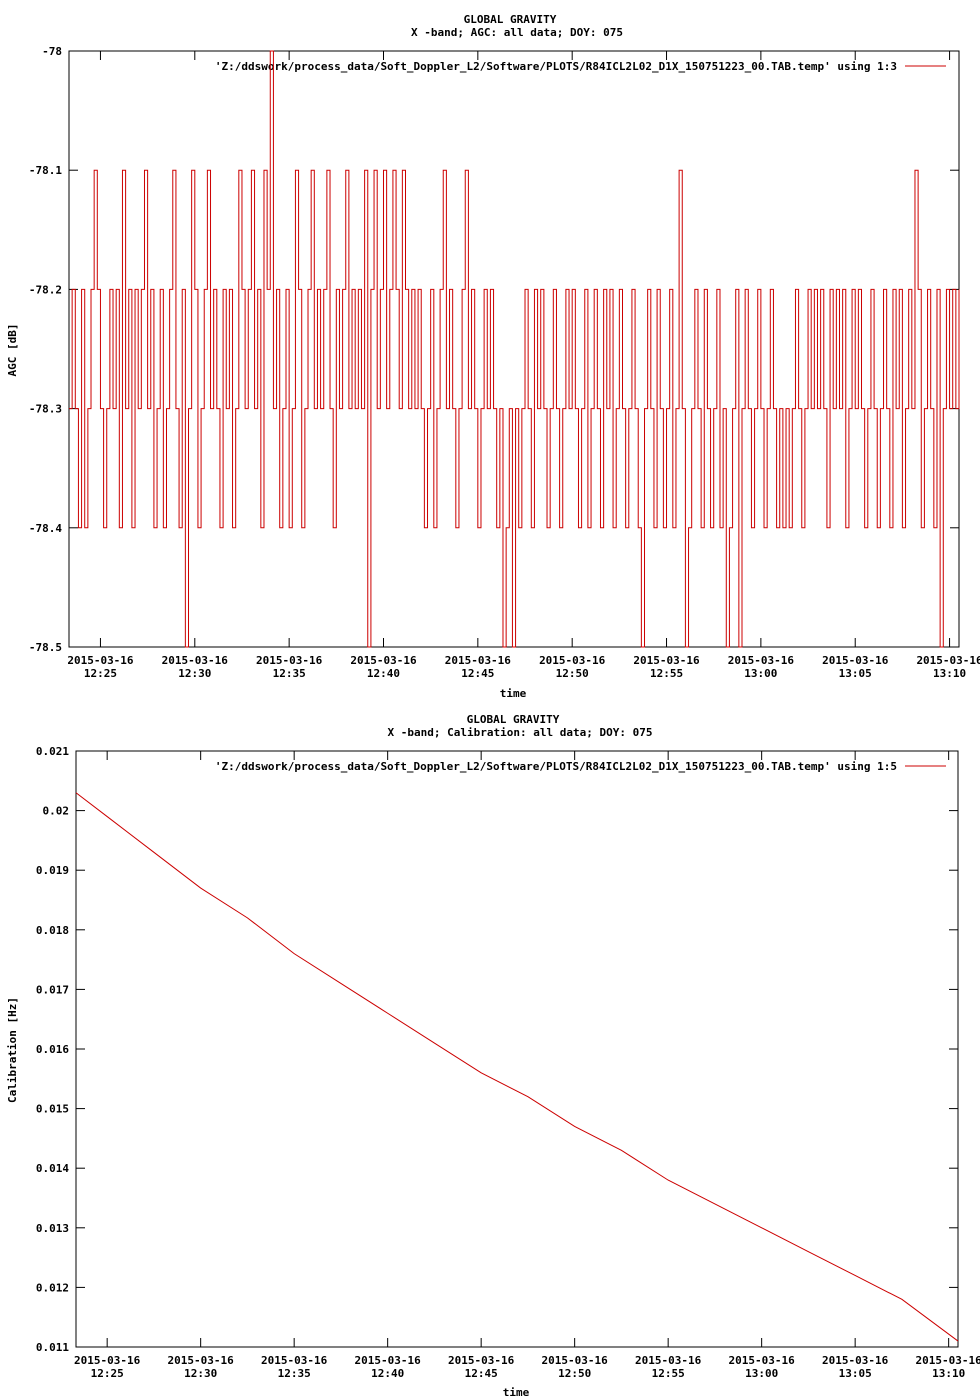  I want to click on calibration-ytick-label: 0.016, so click(52, 1049).